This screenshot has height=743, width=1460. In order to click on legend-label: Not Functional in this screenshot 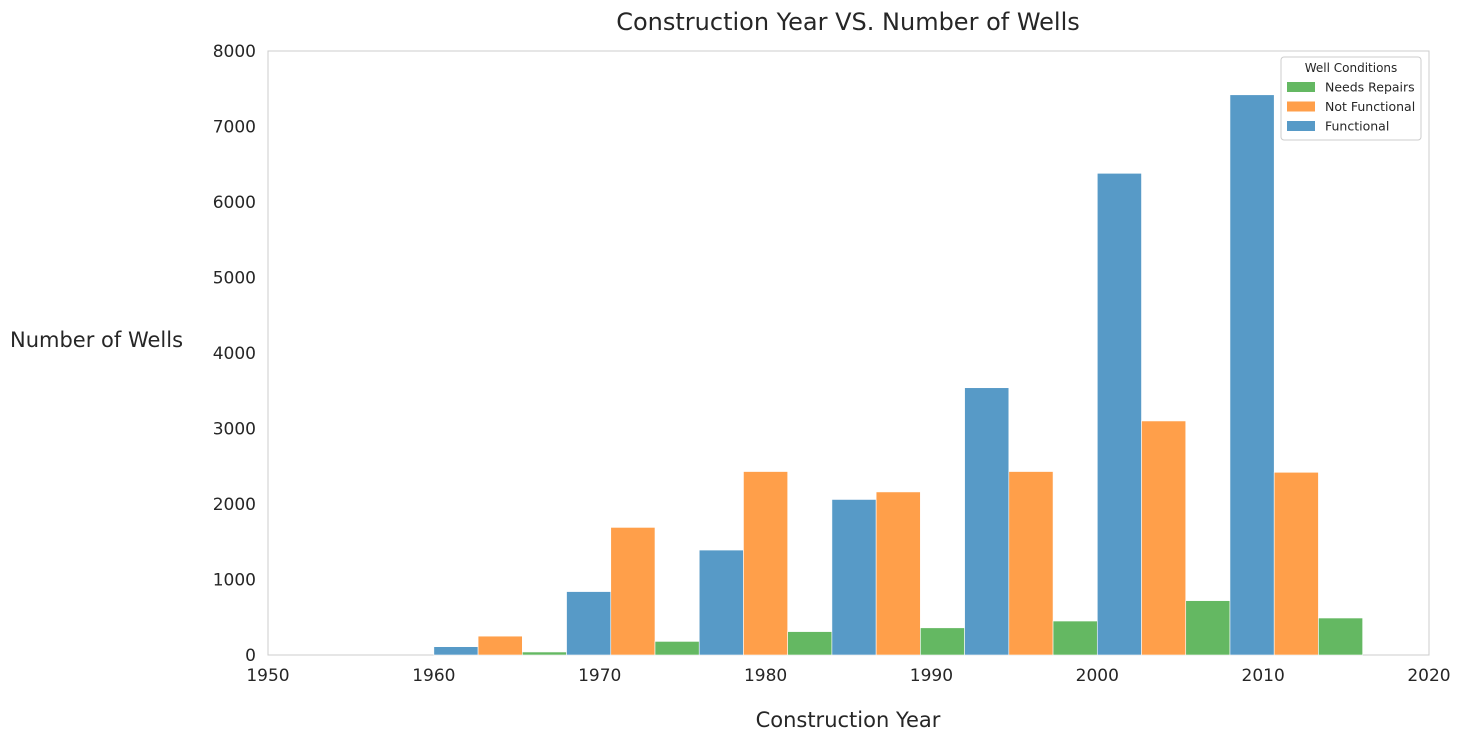, I will do `click(1370, 106)`.